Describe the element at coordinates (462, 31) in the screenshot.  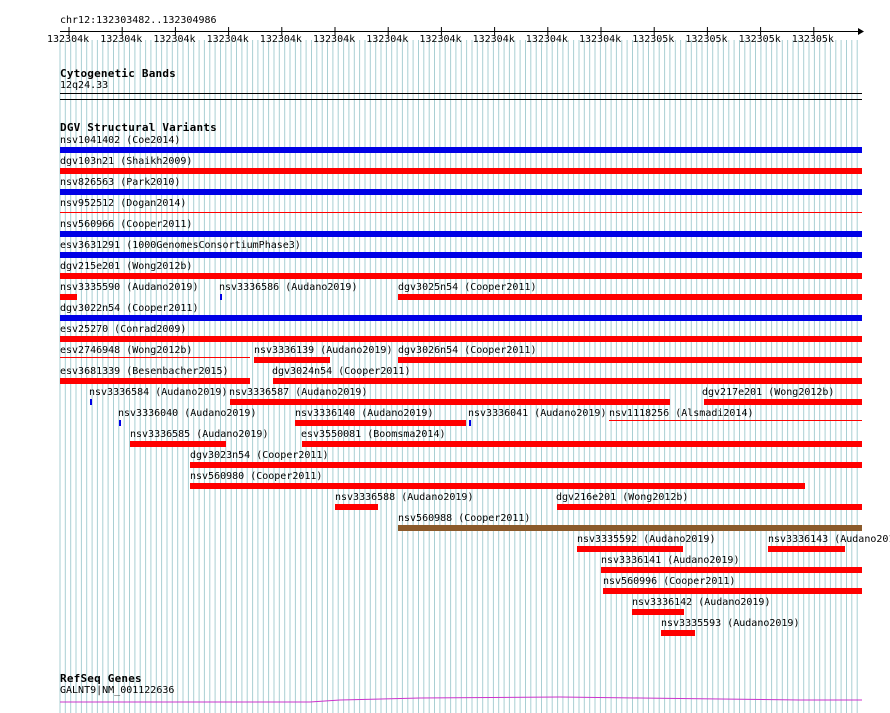
I see `ruler-axis` at that location.